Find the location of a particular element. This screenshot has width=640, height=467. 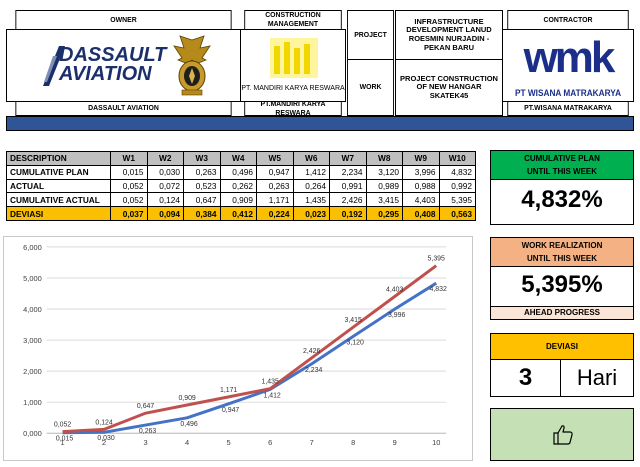

column-header: W9 is located at coordinates (421, 158).